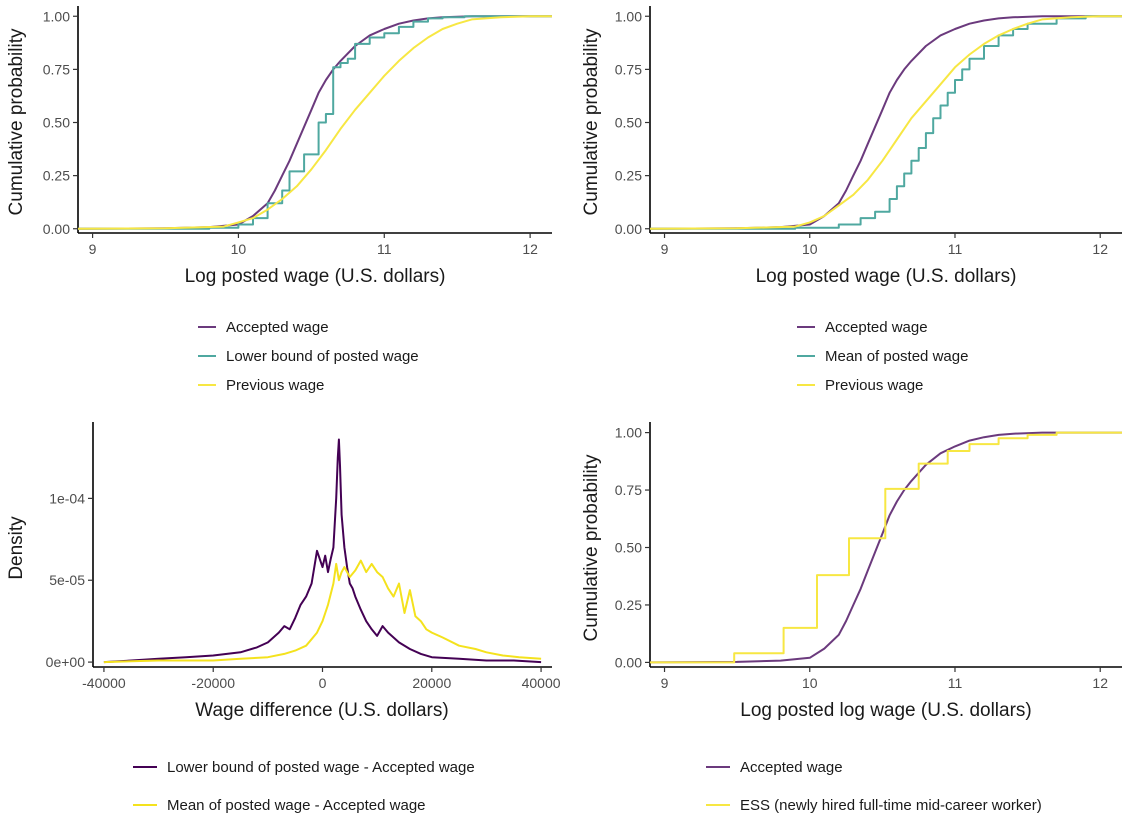 This screenshot has width=1122, height=818. What do you see at coordinates (896, 356) in the screenshot?
I see `legend-label: Mean of posted wage` at bounding box center [896, 356].